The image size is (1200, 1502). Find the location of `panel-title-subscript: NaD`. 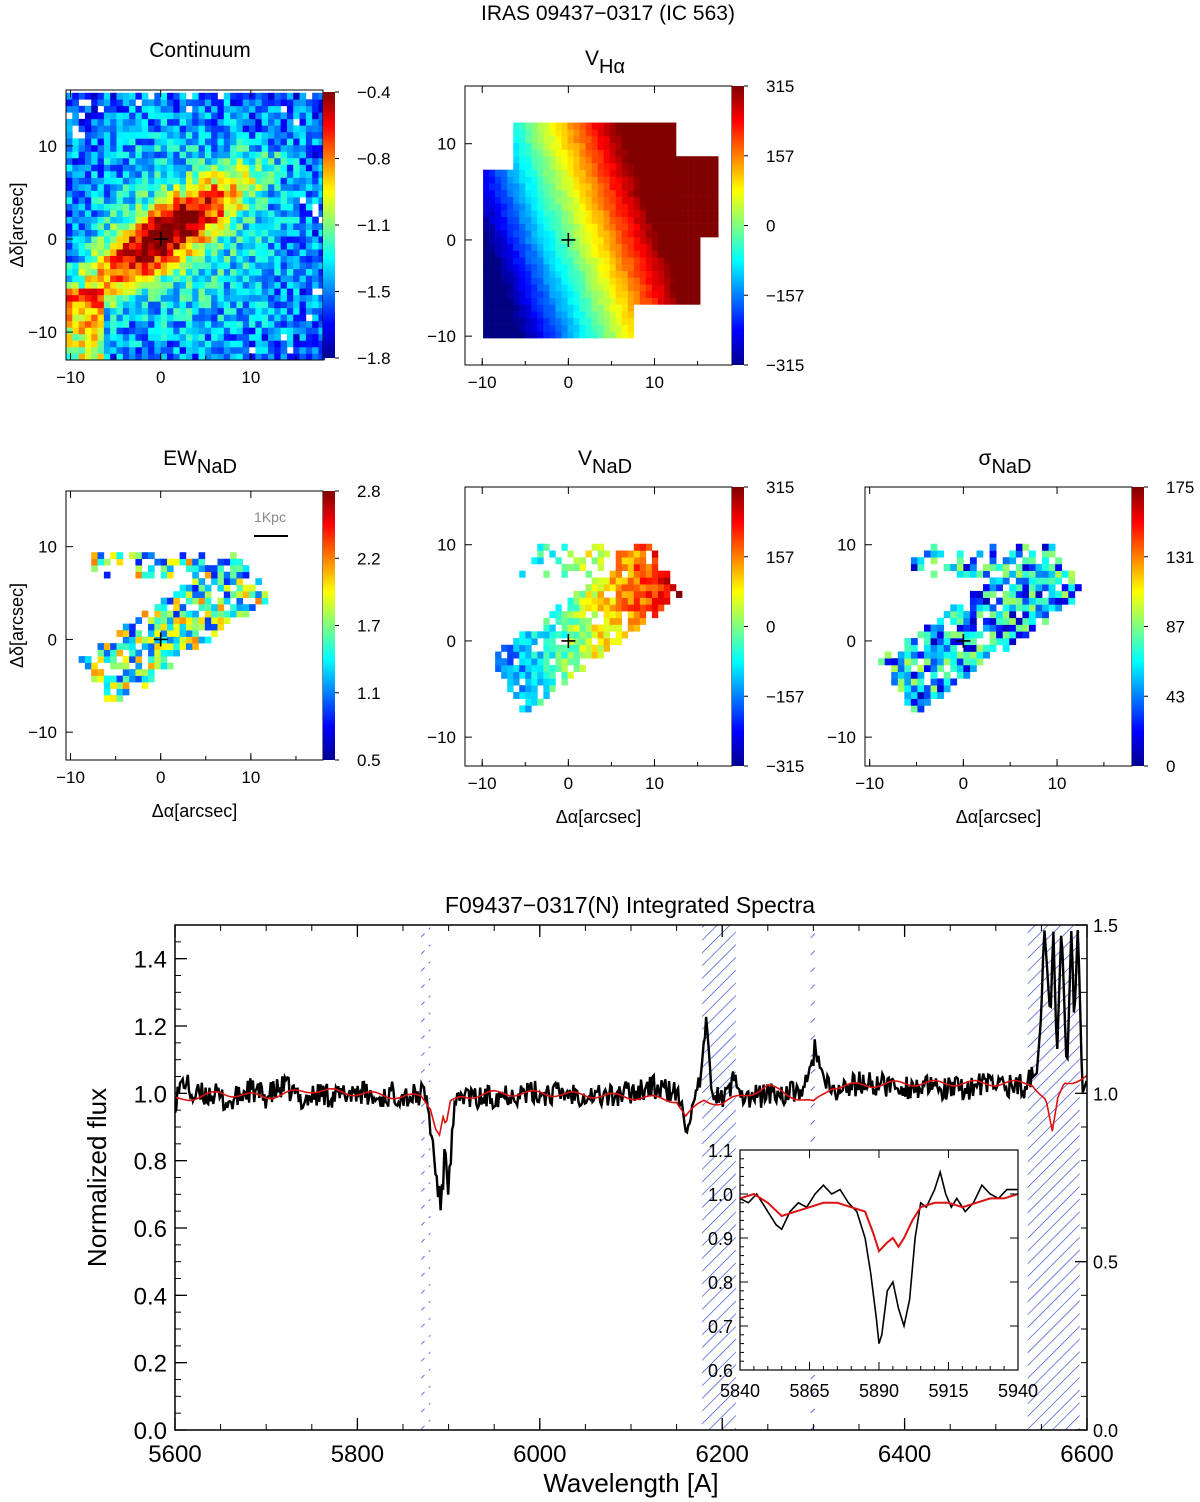

panel-title-subscript: NaD is located at coordinates (1011, 467).